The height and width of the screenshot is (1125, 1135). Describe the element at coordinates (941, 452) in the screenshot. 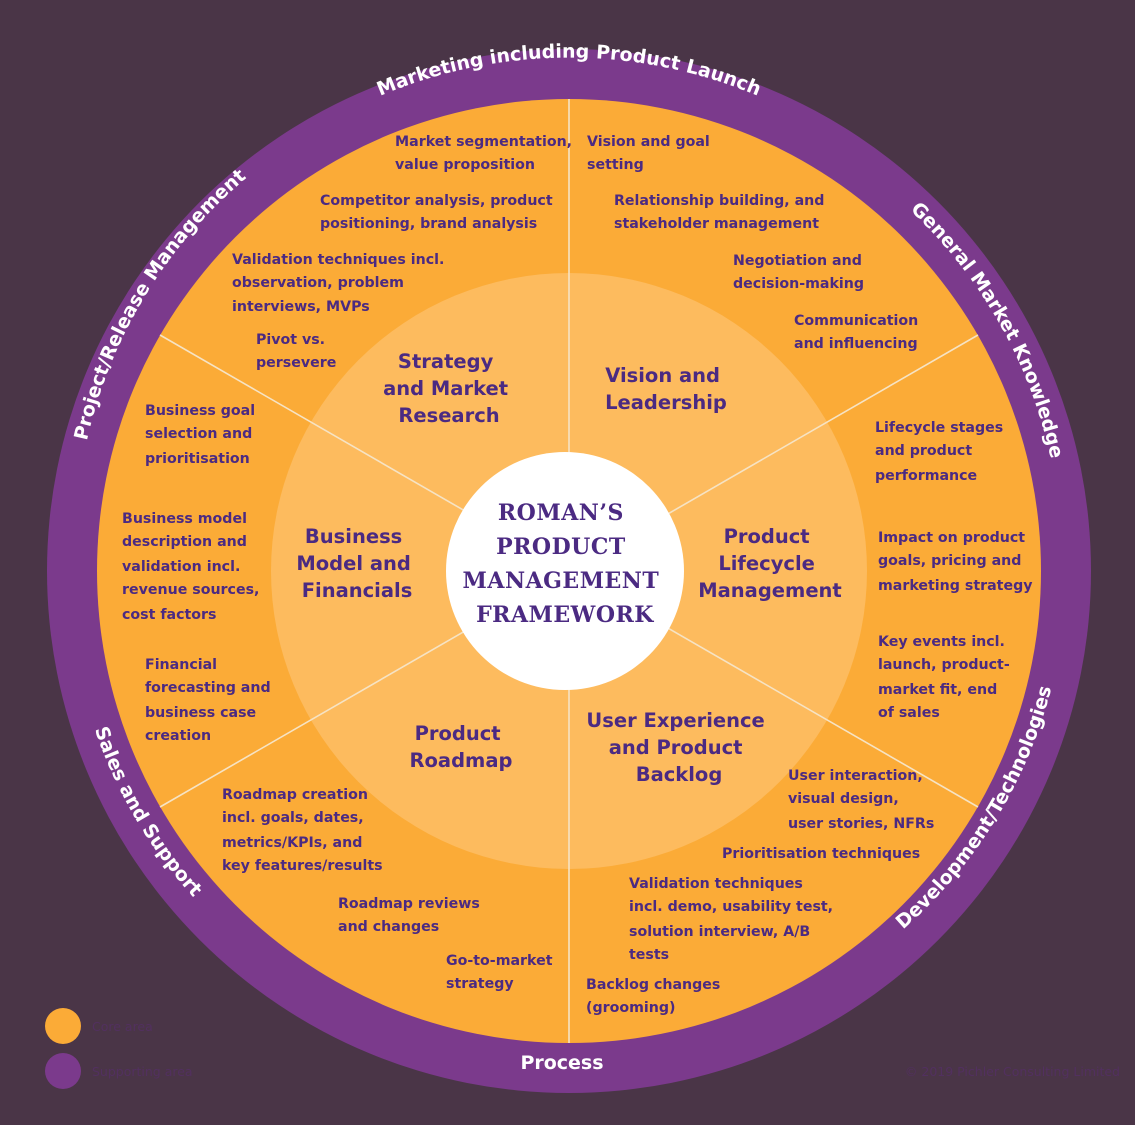

I see `lifecycle-detail-1: Lifecycle stages and product performance` at that location.